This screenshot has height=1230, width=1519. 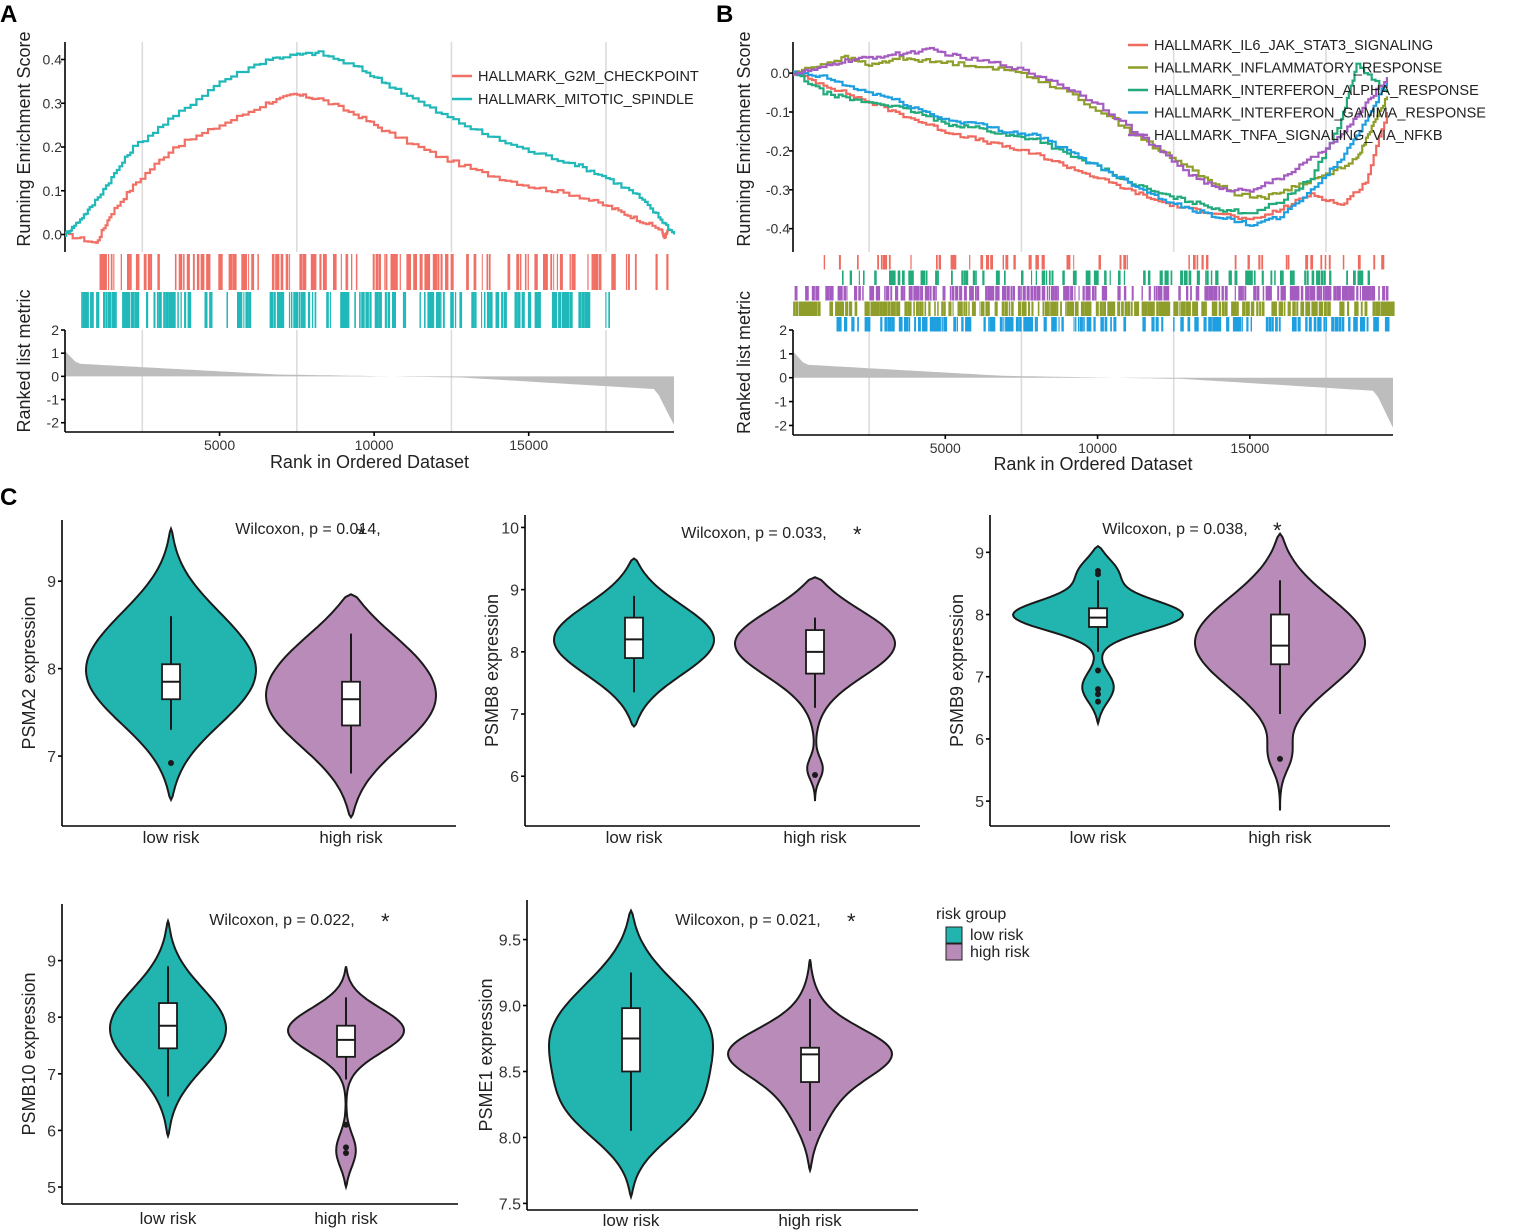 What do you see at coordinates (55, 376) in the screenshot?
I see `metric-y-tick-label: 0` at bounding box center [55, 376].